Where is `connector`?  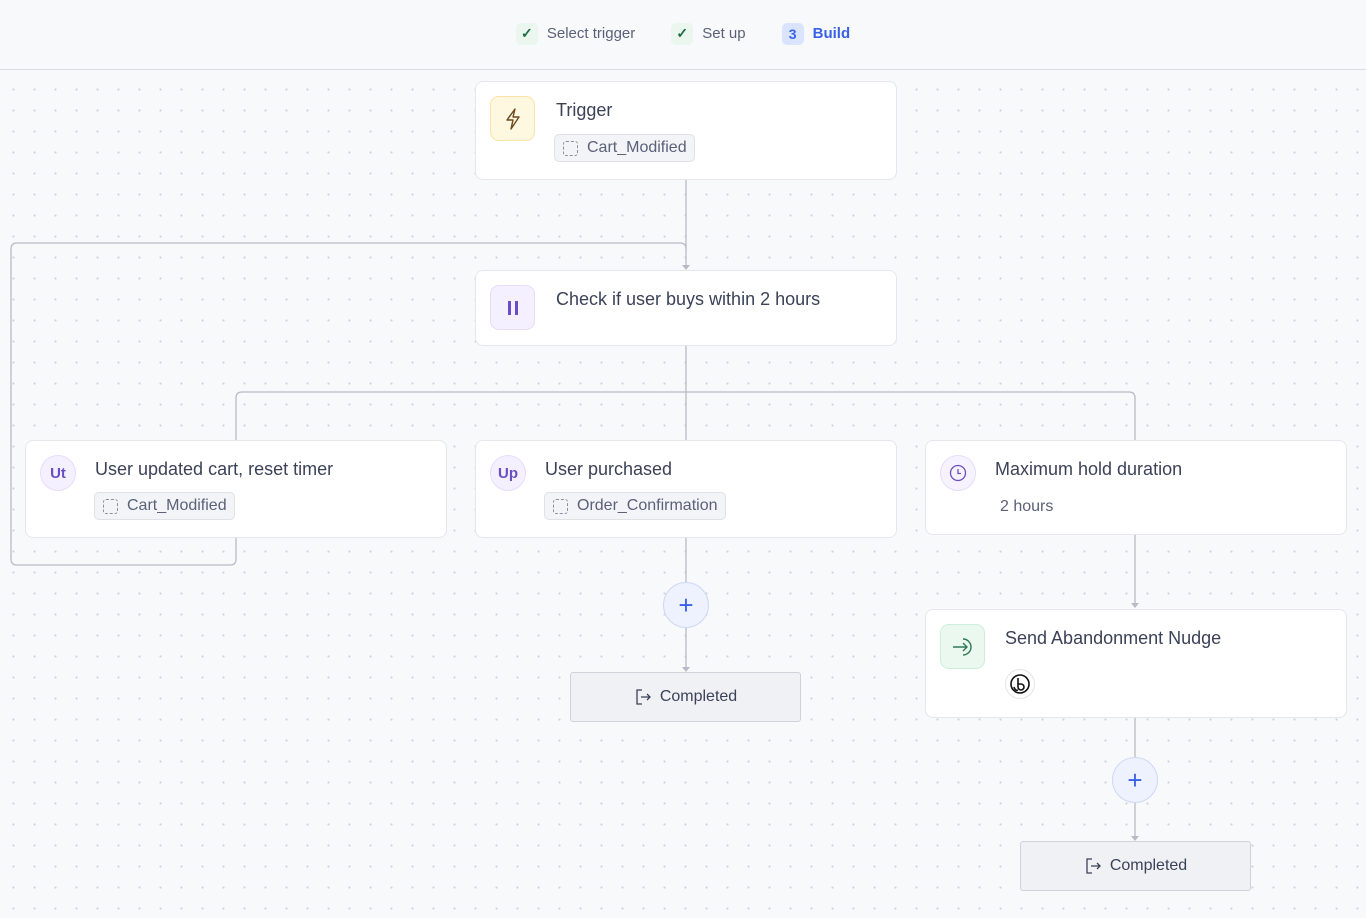
connector is located at coordinates (910, 686).